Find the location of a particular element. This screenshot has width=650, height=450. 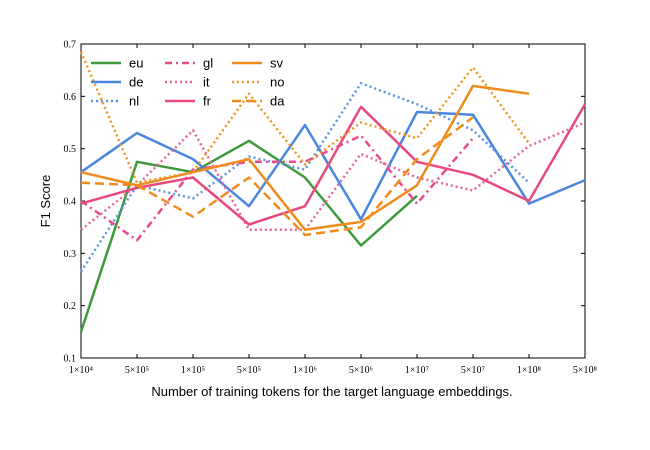

legend-label-de: de is located at coordinates (136, 82).